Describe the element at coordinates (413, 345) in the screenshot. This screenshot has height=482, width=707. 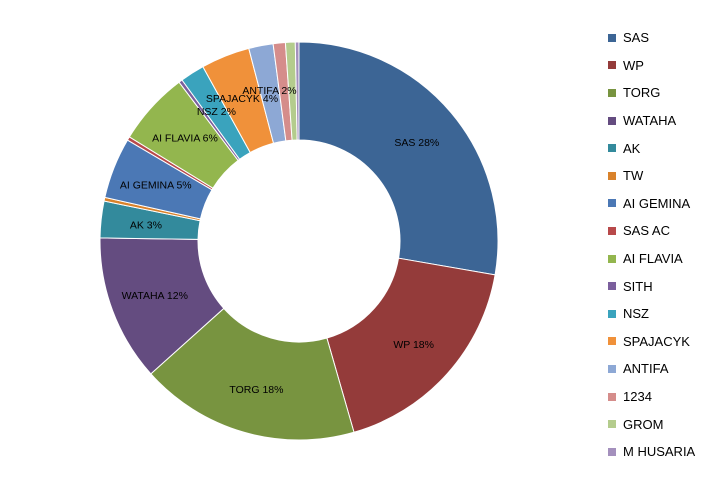
I see `slice-label-wp: WP 18%` at that location.